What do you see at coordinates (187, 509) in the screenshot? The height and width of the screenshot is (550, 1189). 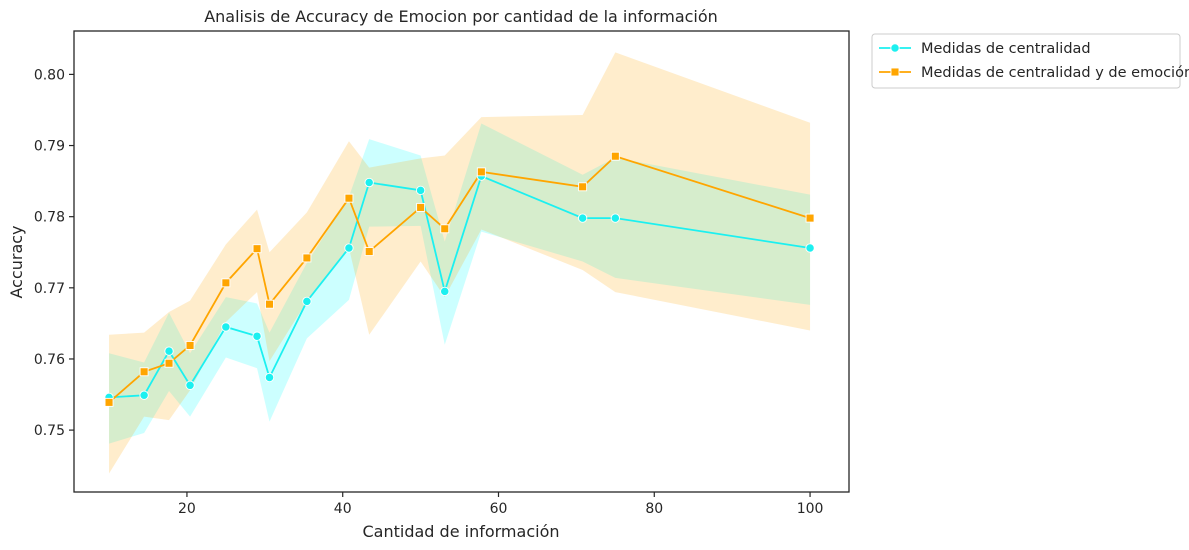 I see `x-tick-label: 20` at bounding box center [187, 509].